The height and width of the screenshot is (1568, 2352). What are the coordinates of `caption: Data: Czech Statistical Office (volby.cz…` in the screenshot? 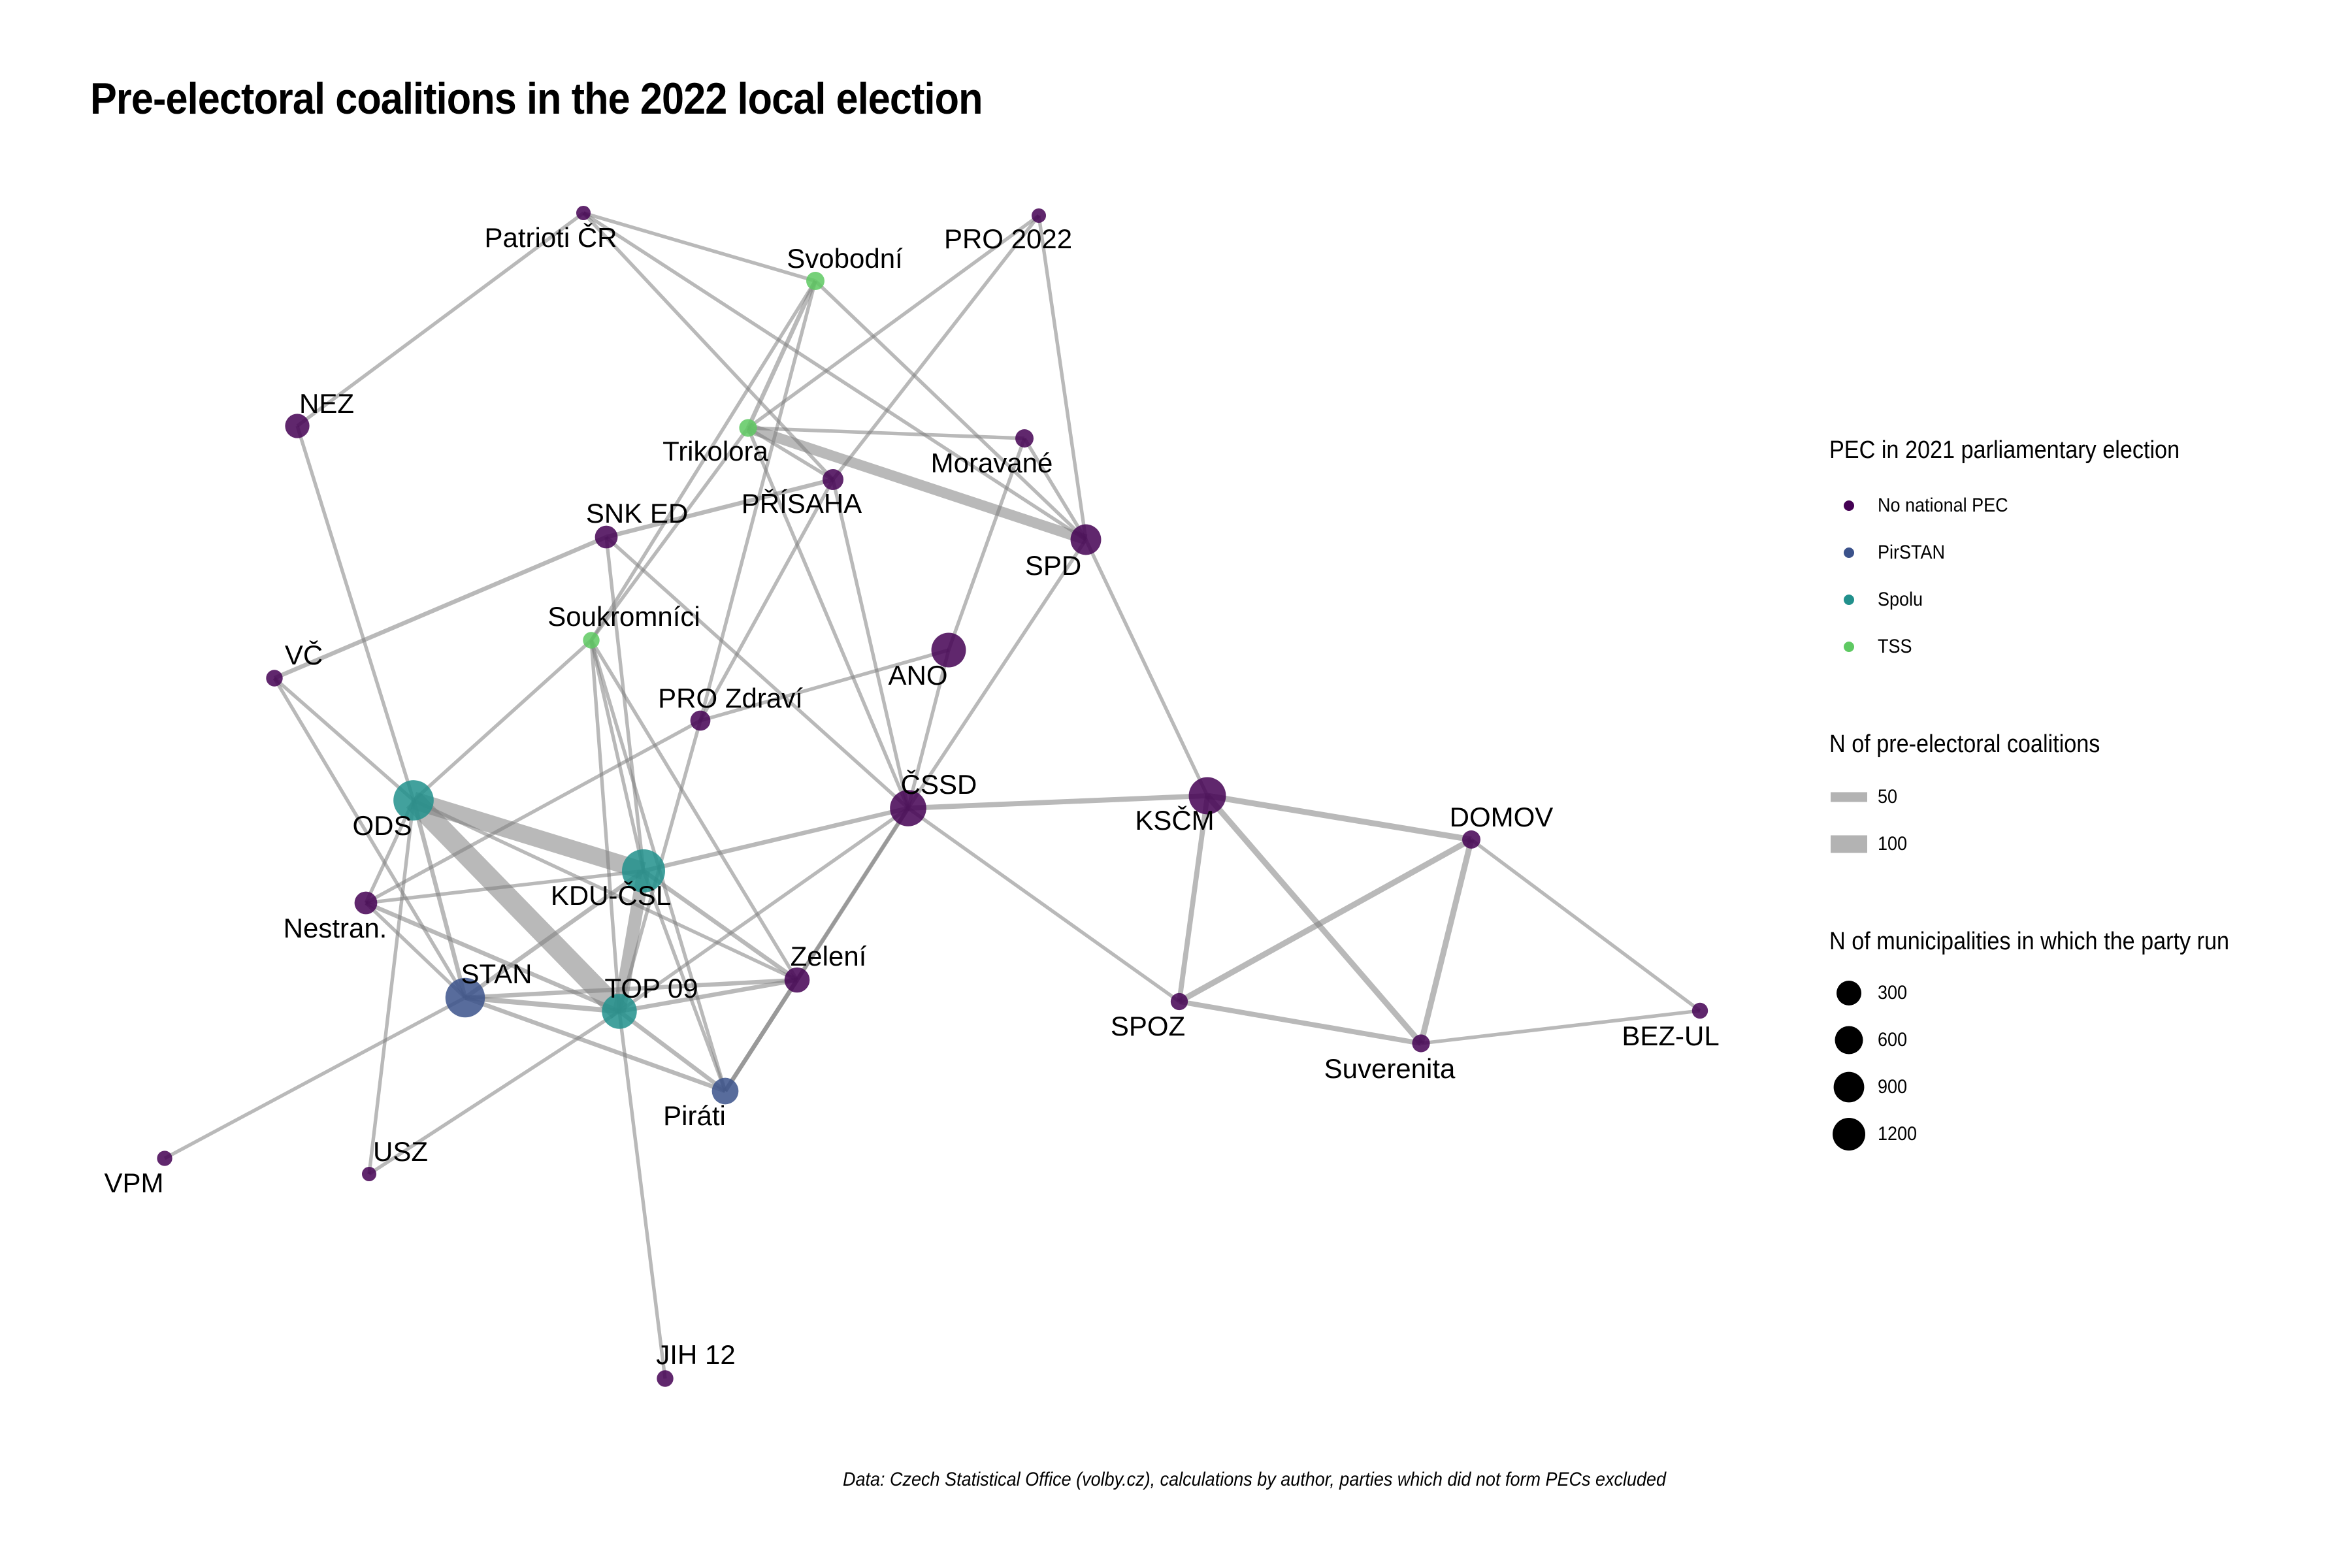 It's located at (1255, 1479).